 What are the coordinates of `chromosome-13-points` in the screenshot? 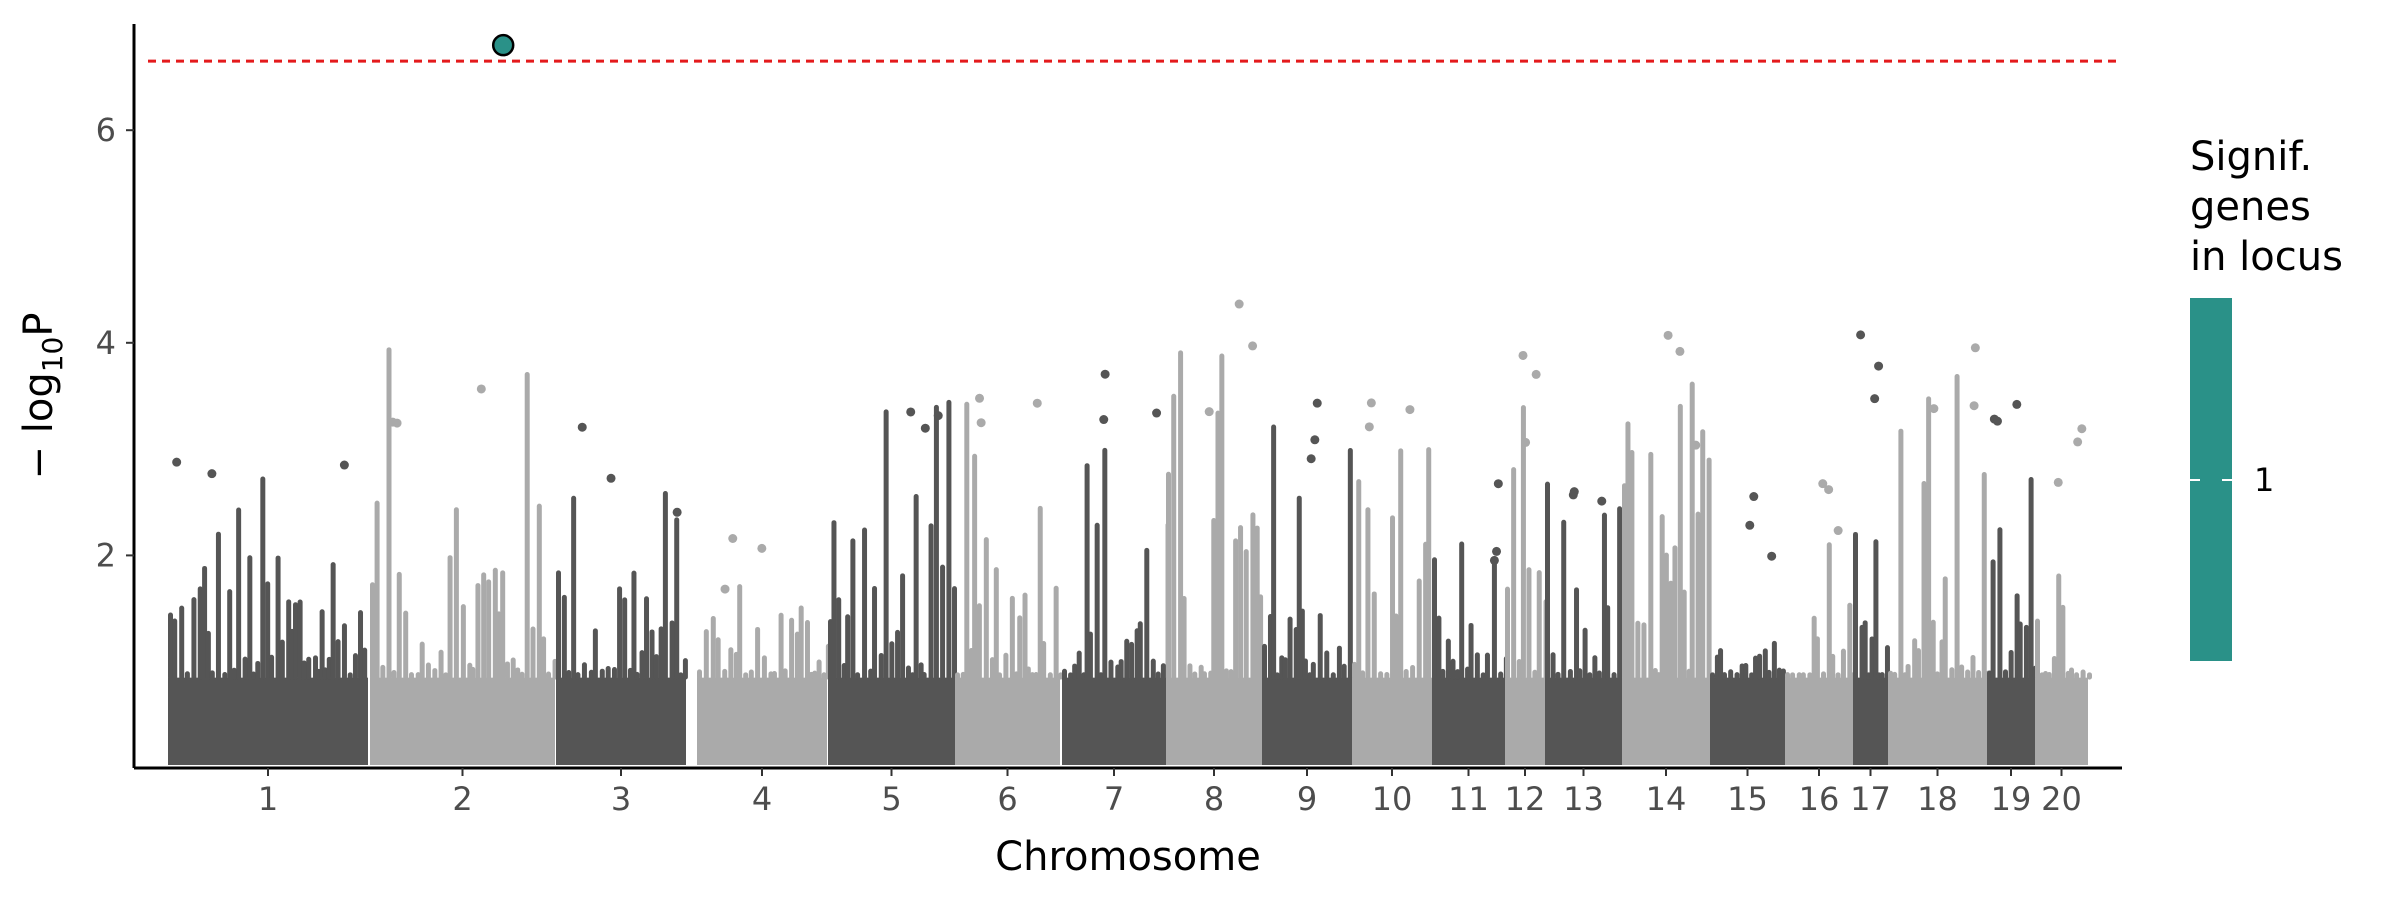 It's located at (1584, 623).